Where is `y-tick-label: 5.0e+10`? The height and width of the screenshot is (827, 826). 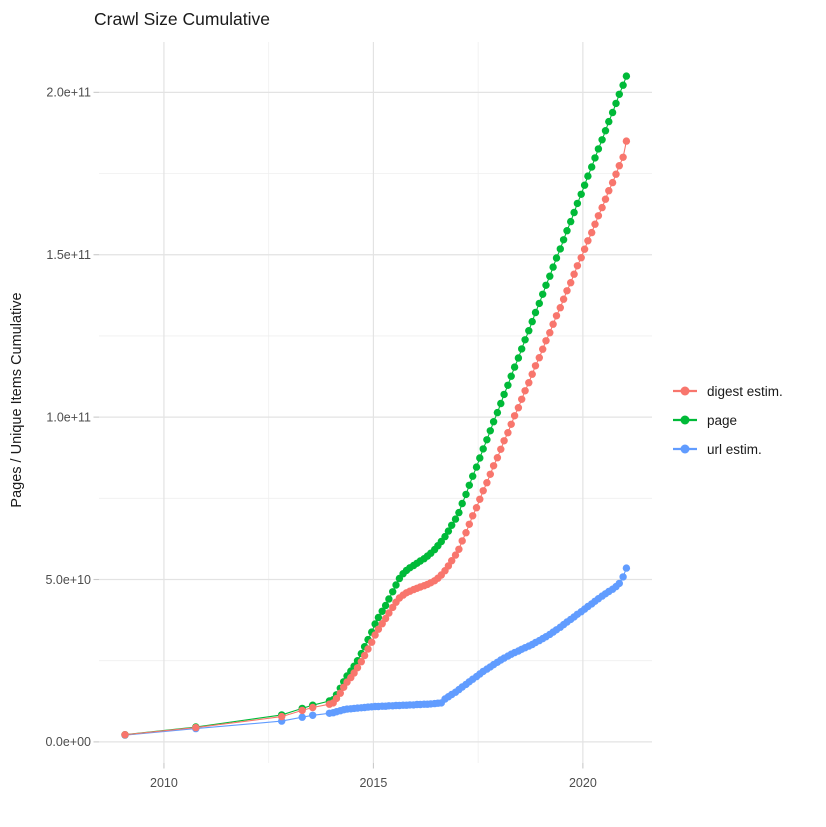 y-tick-label: 5.0e+10 is located at coordinates (68, 580).